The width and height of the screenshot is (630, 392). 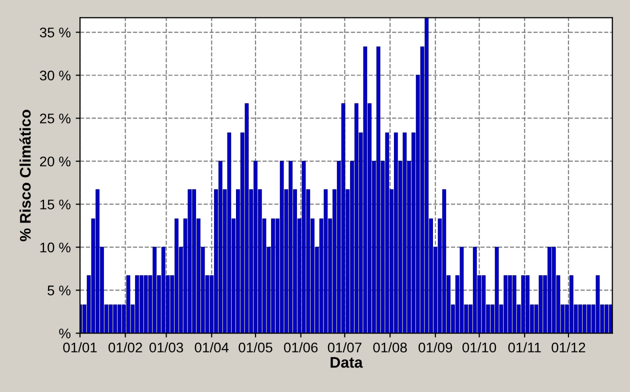 What do you see at coordinates (211, 347) in the screenshot?
I see `x-tick-label: 01/04` at bounding box center [211, 347].